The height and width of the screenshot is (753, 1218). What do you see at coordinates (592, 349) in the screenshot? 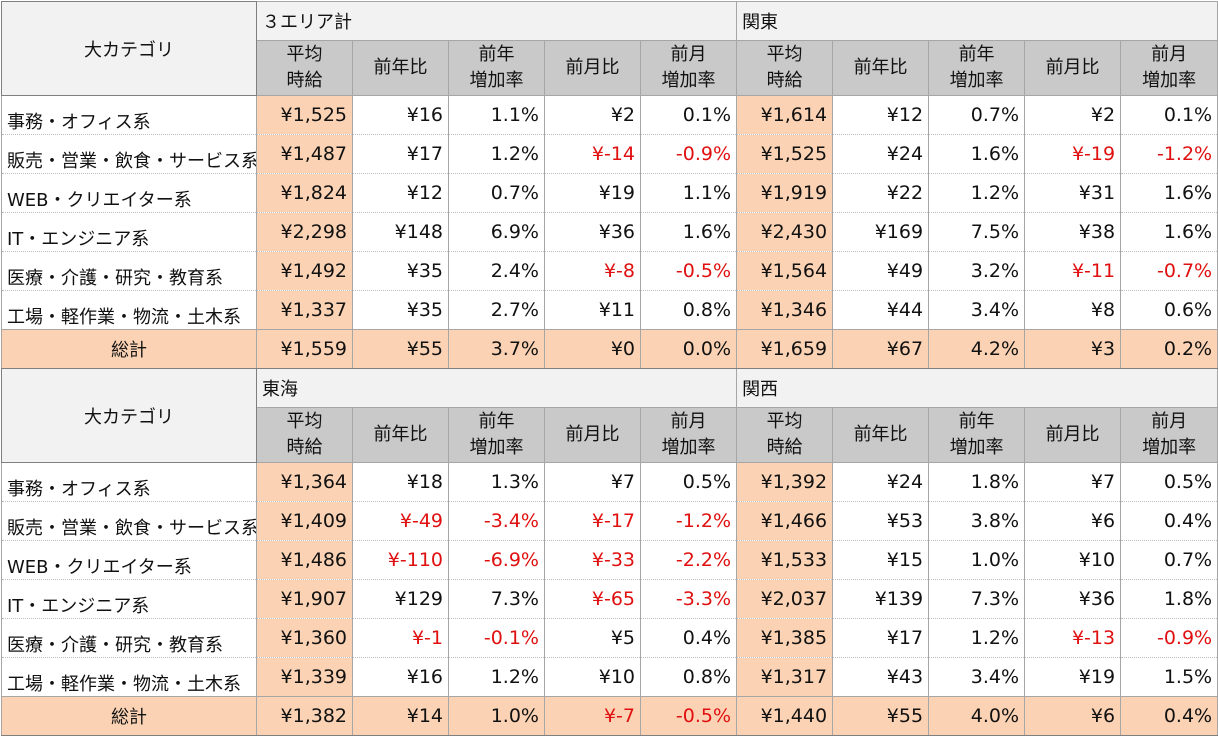
I see `value-cell: ¥0` at bounding box center [592, 349].